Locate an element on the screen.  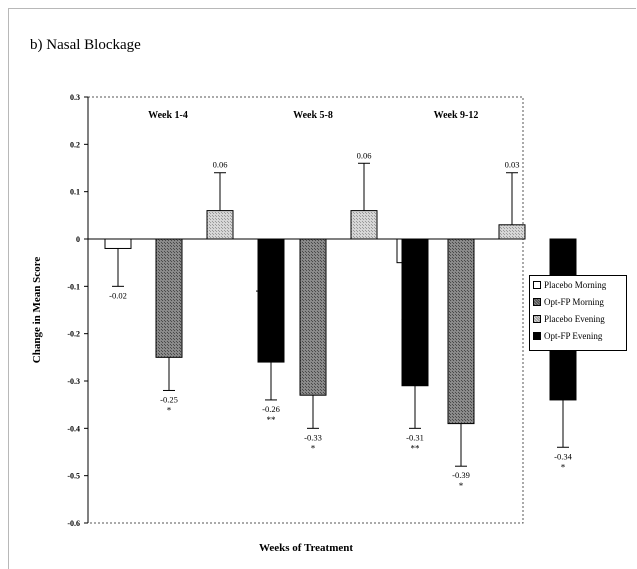
legend-label: Placebo Morning is located at coordinates (575, 285).